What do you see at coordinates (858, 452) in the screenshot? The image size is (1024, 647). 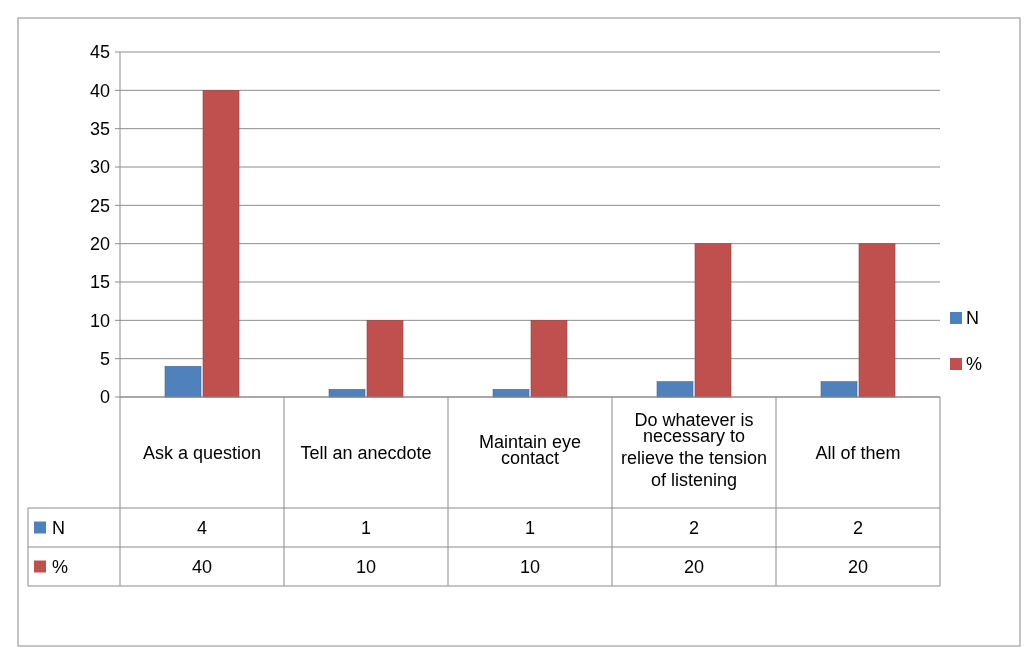 I see `x-tick-label: All of them` at bounding box center [858, 452].